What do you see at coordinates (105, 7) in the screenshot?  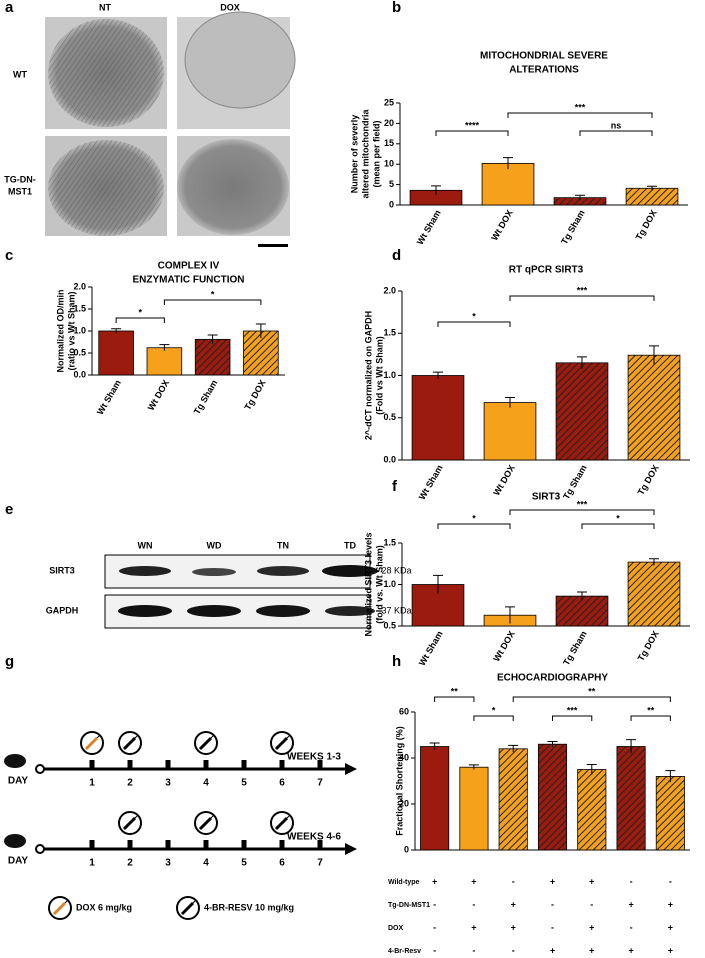 I see `column-label: NT` at bounding box center [105, 7].